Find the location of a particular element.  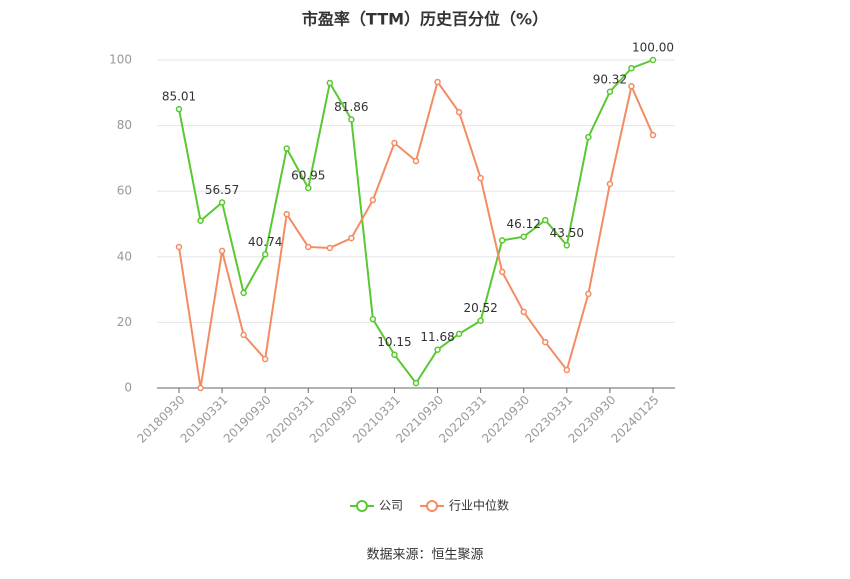

data-label: 11.68 is located at coordinates (437, 337).